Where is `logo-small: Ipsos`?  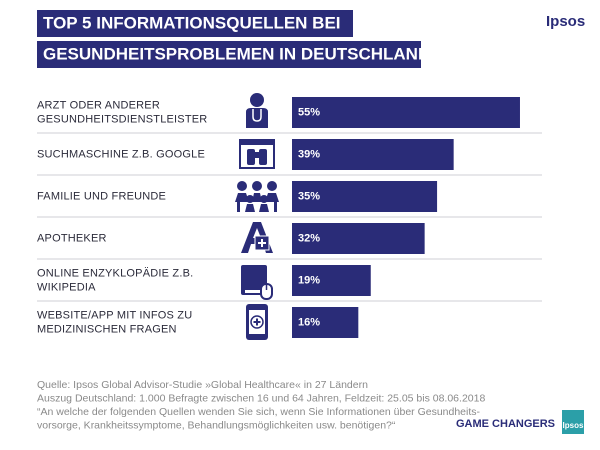
logo-small: Ipsos is located at coordinates (573, 425).